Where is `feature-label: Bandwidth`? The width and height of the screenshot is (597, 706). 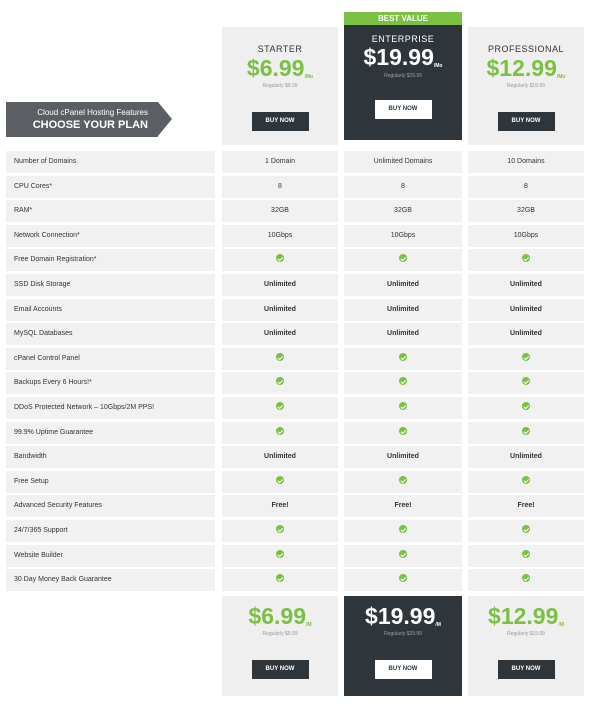
feature-label: Bandwidth is located at coordinates (110, 457).